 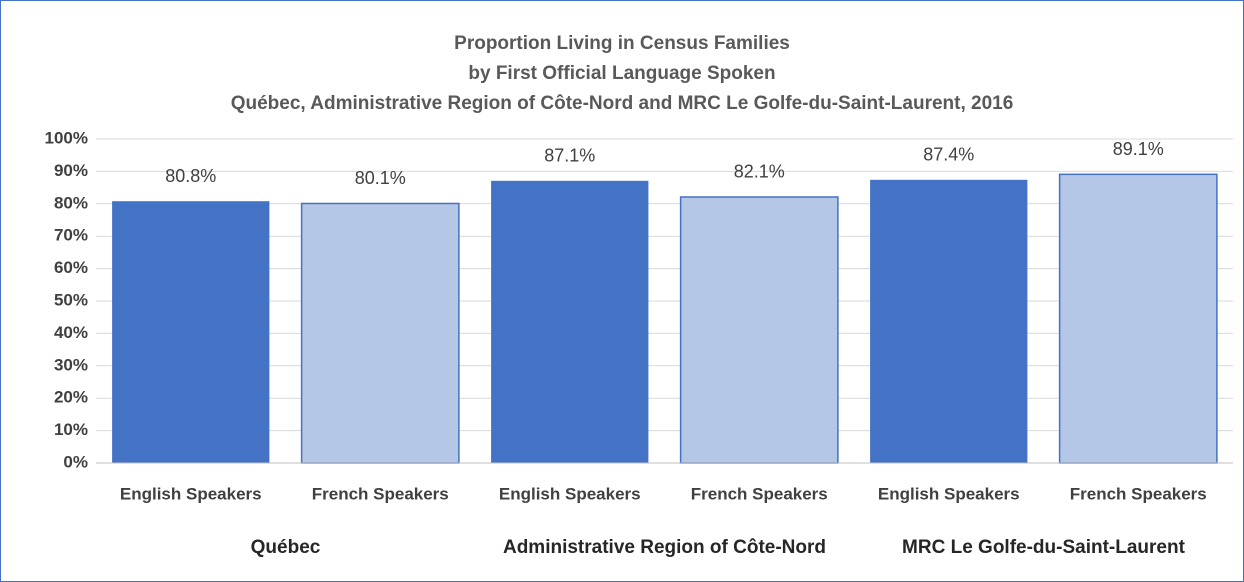 What do you see at coordinates (759, 172) in the screenshot?
I see `value-label: 82.1%` at bounding box center [759, 172].